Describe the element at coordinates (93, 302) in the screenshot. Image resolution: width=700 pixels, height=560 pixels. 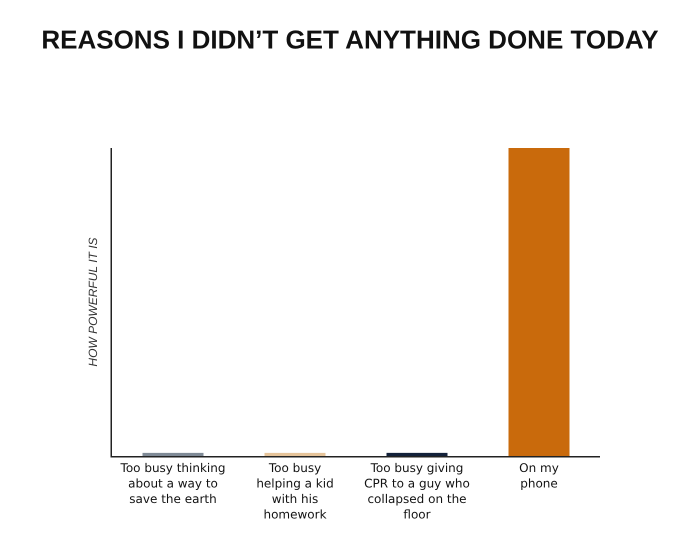
I see `y-axis-title: HOW POWERFUL IT IS` at that location.